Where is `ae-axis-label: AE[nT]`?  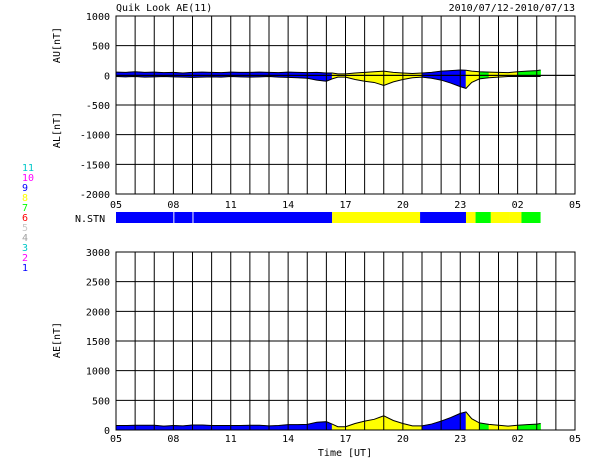 ae-axis-label: AE[nT] is located at coordinates (57, 340).